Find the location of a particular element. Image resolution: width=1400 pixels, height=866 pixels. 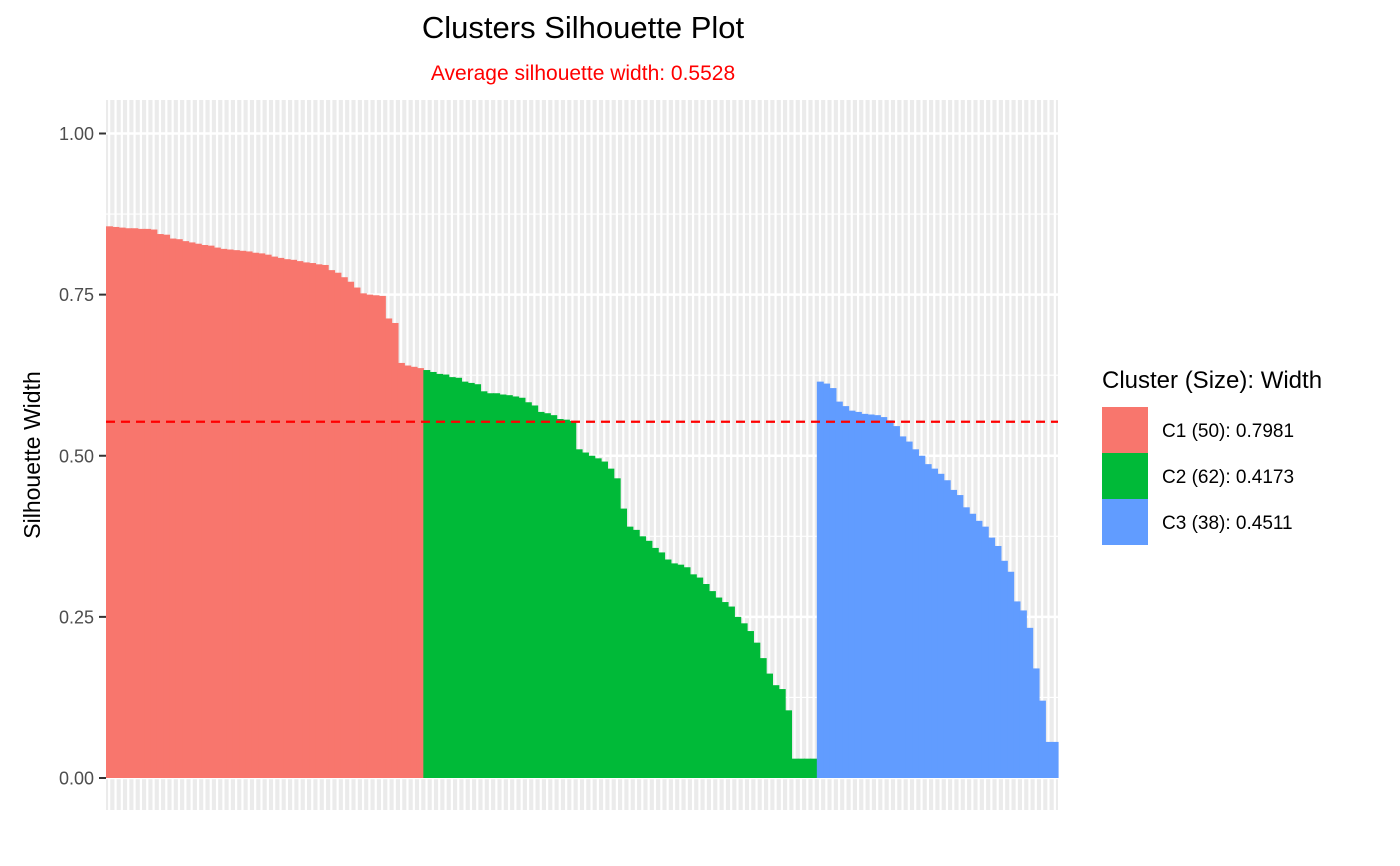

legend-label: C1 (50): 0.7981 is located at coordinates (1228, 431).